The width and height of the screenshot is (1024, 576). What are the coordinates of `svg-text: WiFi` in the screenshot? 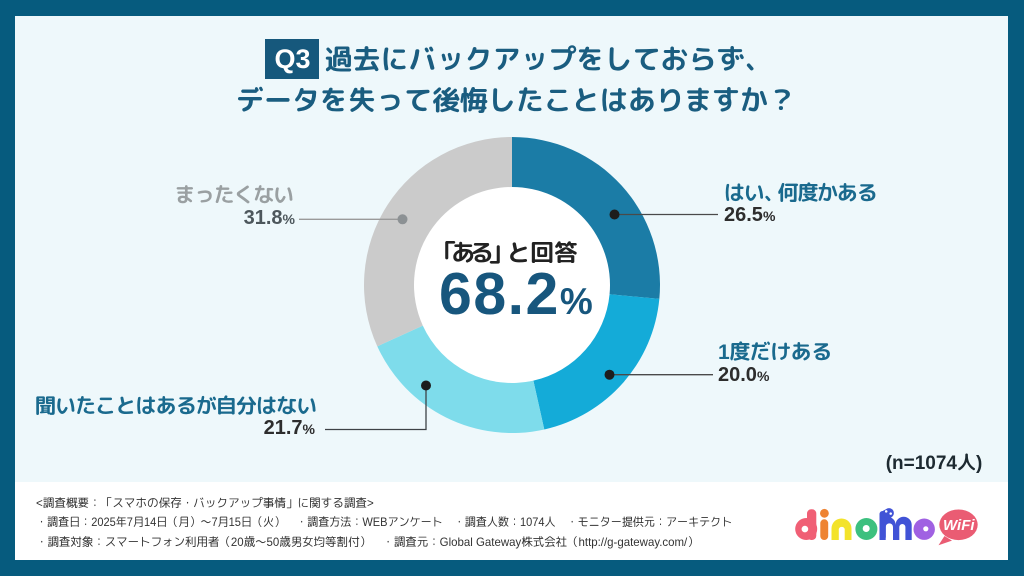 It's located at (959, 525).